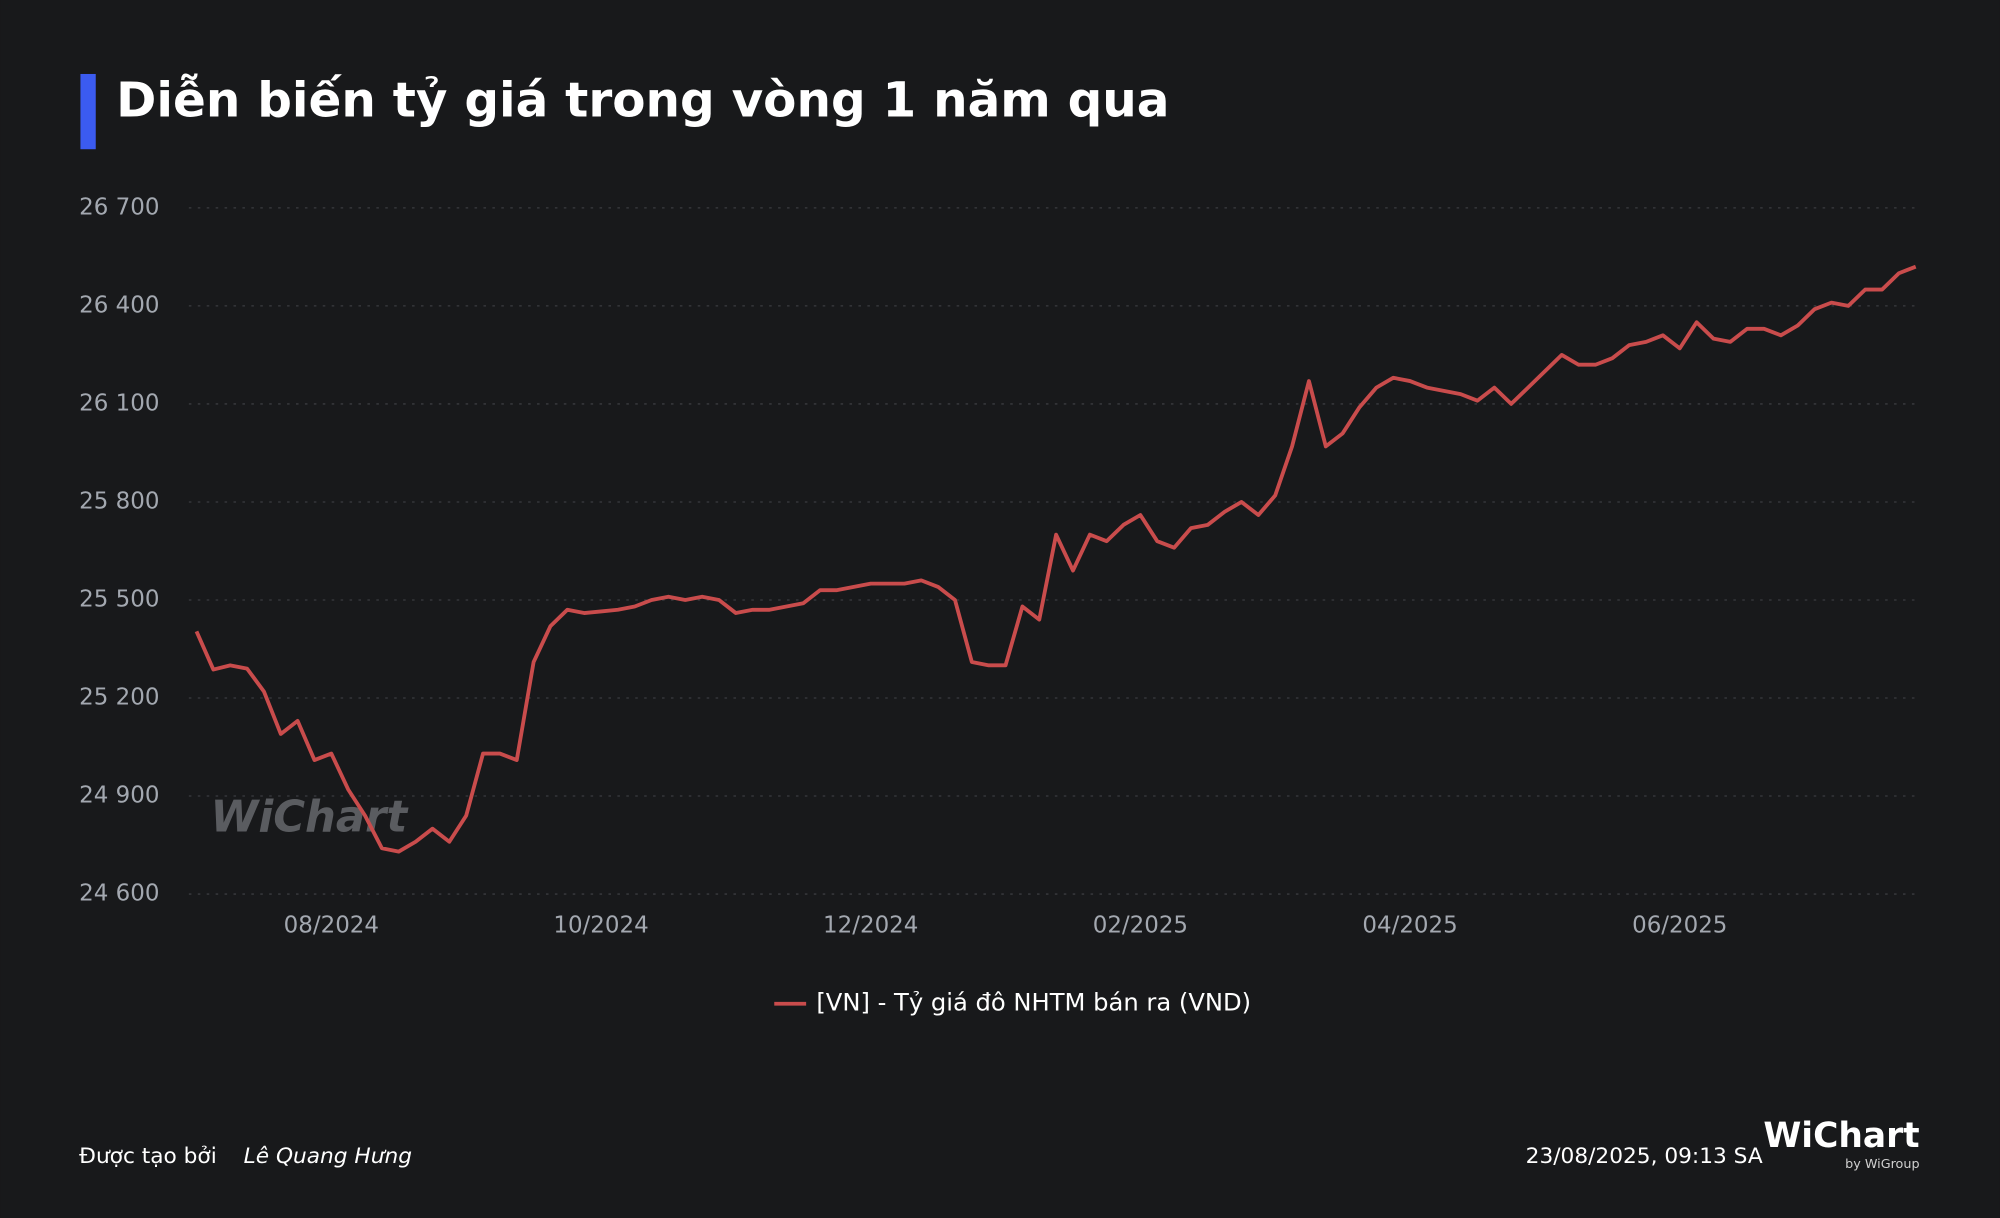  What do you see at coordinates (1644, 1156) in the screenshot?
I see `timestamp: 23/08/2025, 09:13 SA` at bounding box center [1644, 1156].